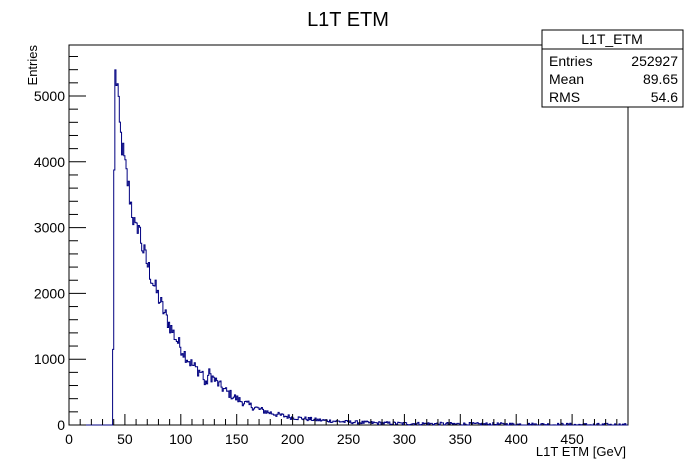 The width and height of the screenshot is (696, 472). I want to click on x-tick-label: 50, so click(125, 439).